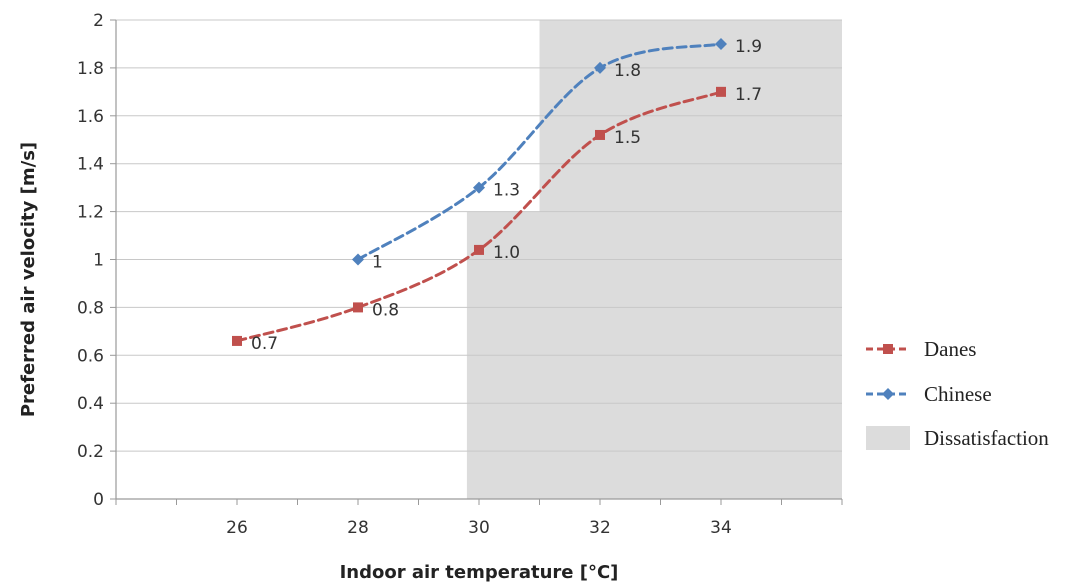 This screenshot has width=1075, height=585. I want to click on x-tick-label: 30, so click(479, 528).